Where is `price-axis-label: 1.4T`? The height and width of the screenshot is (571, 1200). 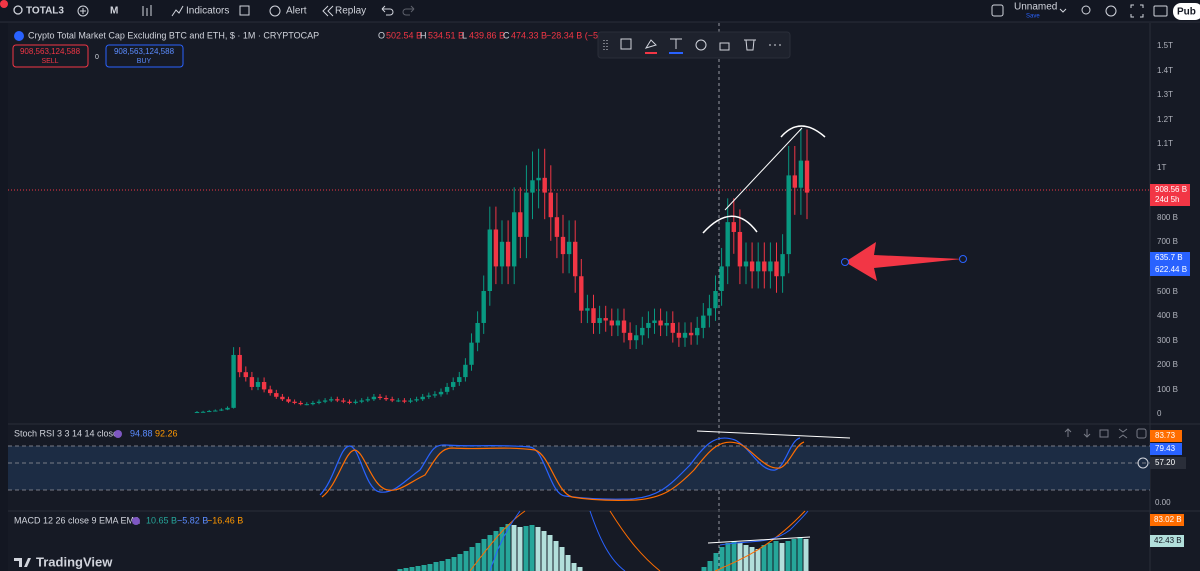
price-axis-label: 1.4T is located at coordinates (1165, 70).